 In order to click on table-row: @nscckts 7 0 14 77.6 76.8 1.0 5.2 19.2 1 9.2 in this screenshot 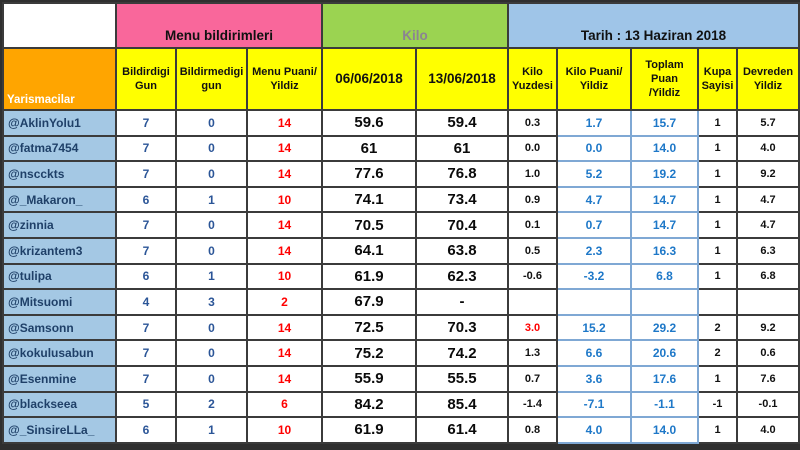, I will do `click(401, 174)`.